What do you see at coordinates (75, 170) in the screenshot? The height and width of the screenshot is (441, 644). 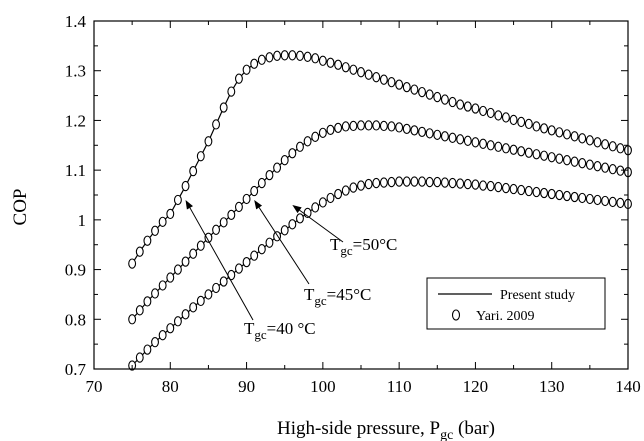 I see `y-tick-label: 1.1` at bounding box center [75, 170].